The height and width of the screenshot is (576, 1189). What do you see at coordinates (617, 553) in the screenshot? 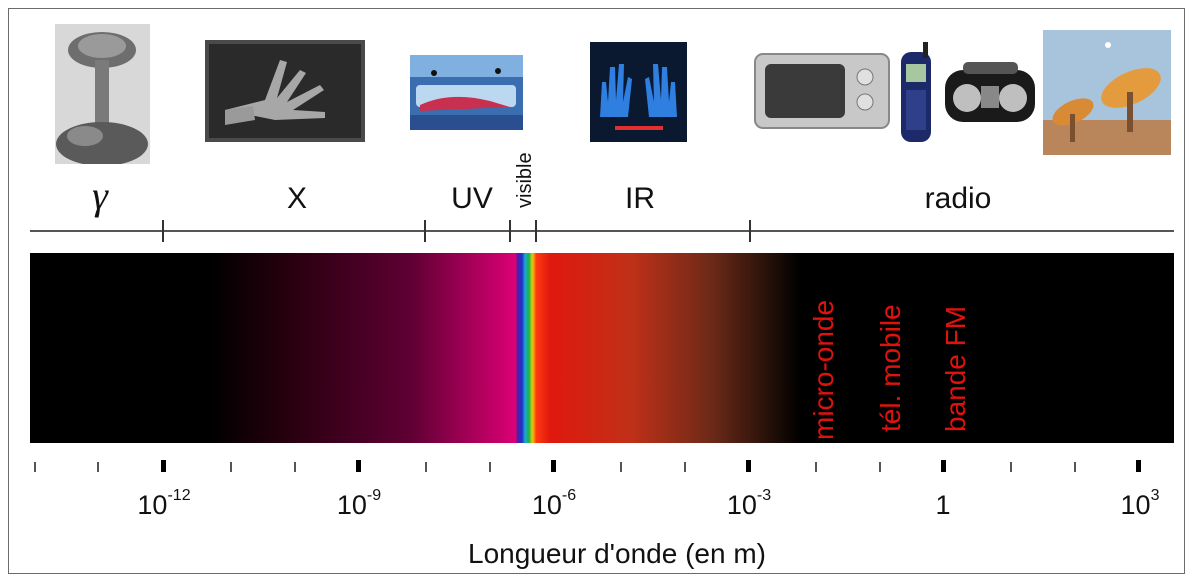
I see `axis-title: Longueur d'onde (en m)` at bounding box center [617, 553].